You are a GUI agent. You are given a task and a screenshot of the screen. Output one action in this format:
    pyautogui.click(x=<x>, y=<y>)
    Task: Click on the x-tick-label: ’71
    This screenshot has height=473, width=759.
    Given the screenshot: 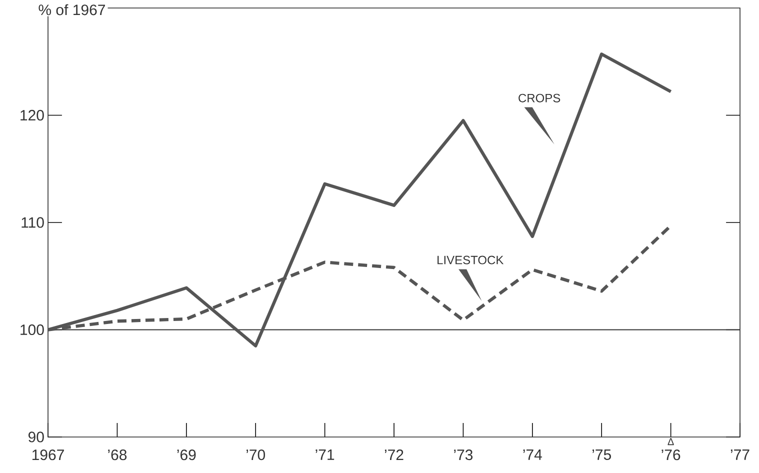 What is the action you would take?
    pyautogui.click(x=325, y=455)
    